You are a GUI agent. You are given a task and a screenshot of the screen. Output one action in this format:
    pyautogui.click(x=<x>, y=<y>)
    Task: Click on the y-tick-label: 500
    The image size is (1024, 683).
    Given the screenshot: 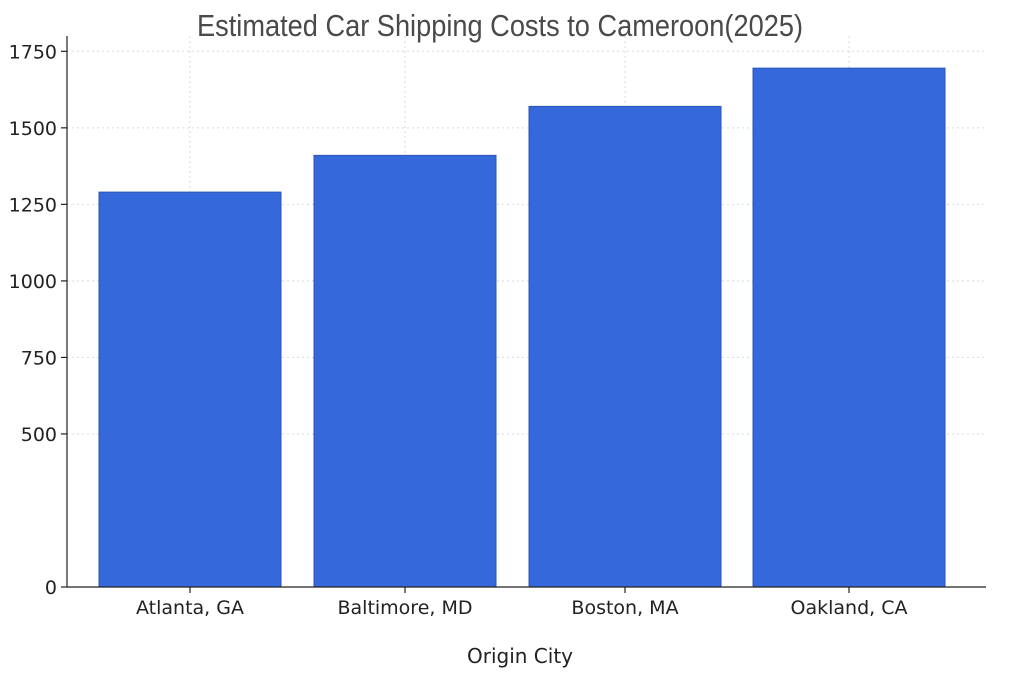 What is the action you would take?
    pyautogui.click(x=39, y=435)
    